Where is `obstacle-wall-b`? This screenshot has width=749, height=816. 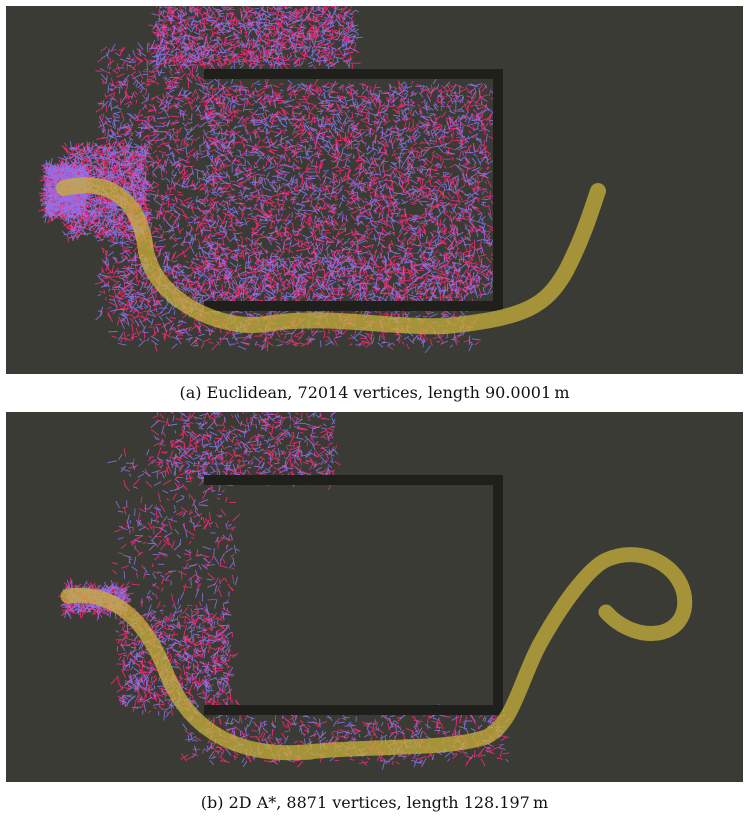
obstacle-wall-b is located at coordinates (353, 595).